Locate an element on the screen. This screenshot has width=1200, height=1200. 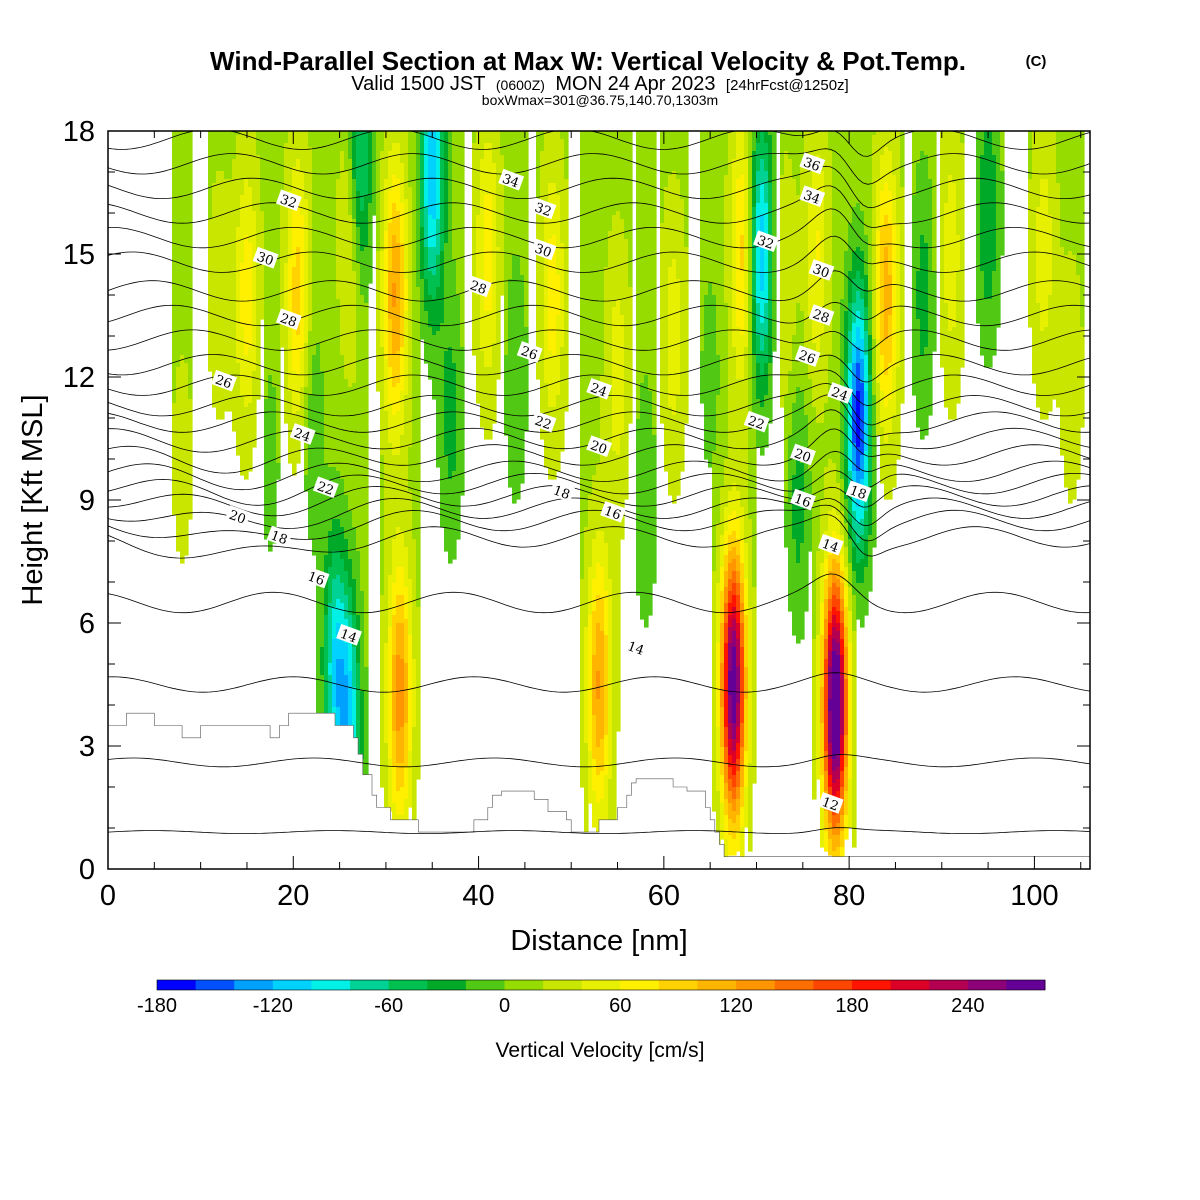
colorbar-tick-label: -120 is located at coordinates (273, 1006).